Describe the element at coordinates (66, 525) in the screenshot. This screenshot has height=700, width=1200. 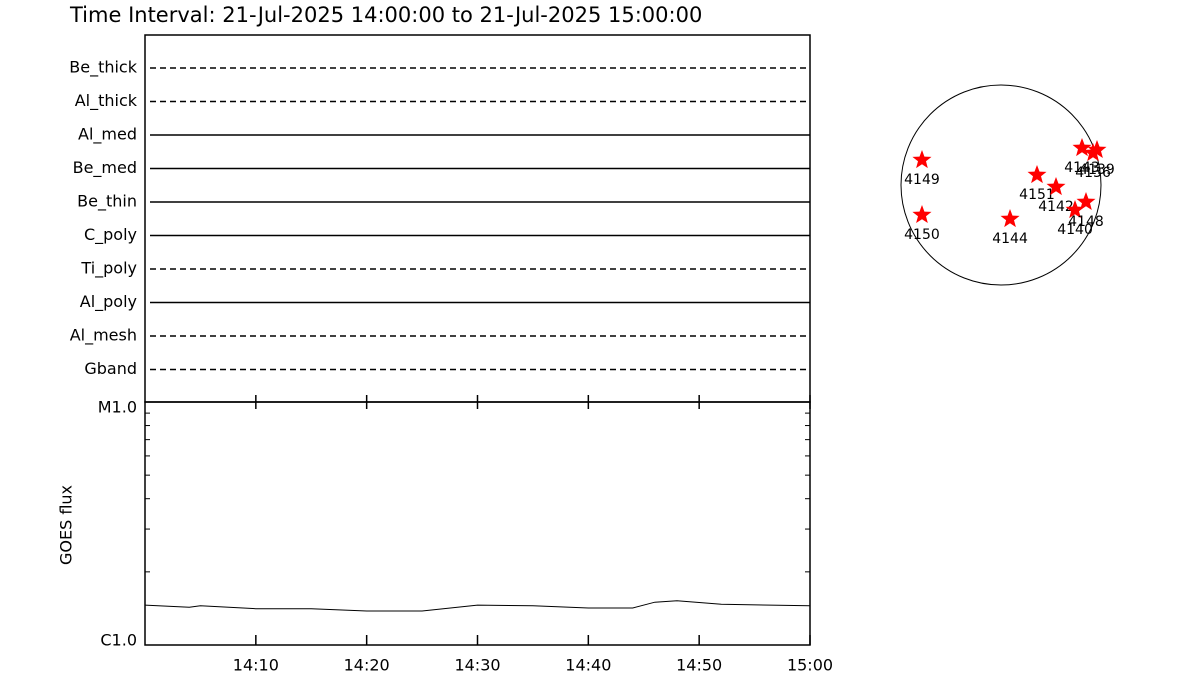
I see `y-axis-label: GOES flux` at that location.